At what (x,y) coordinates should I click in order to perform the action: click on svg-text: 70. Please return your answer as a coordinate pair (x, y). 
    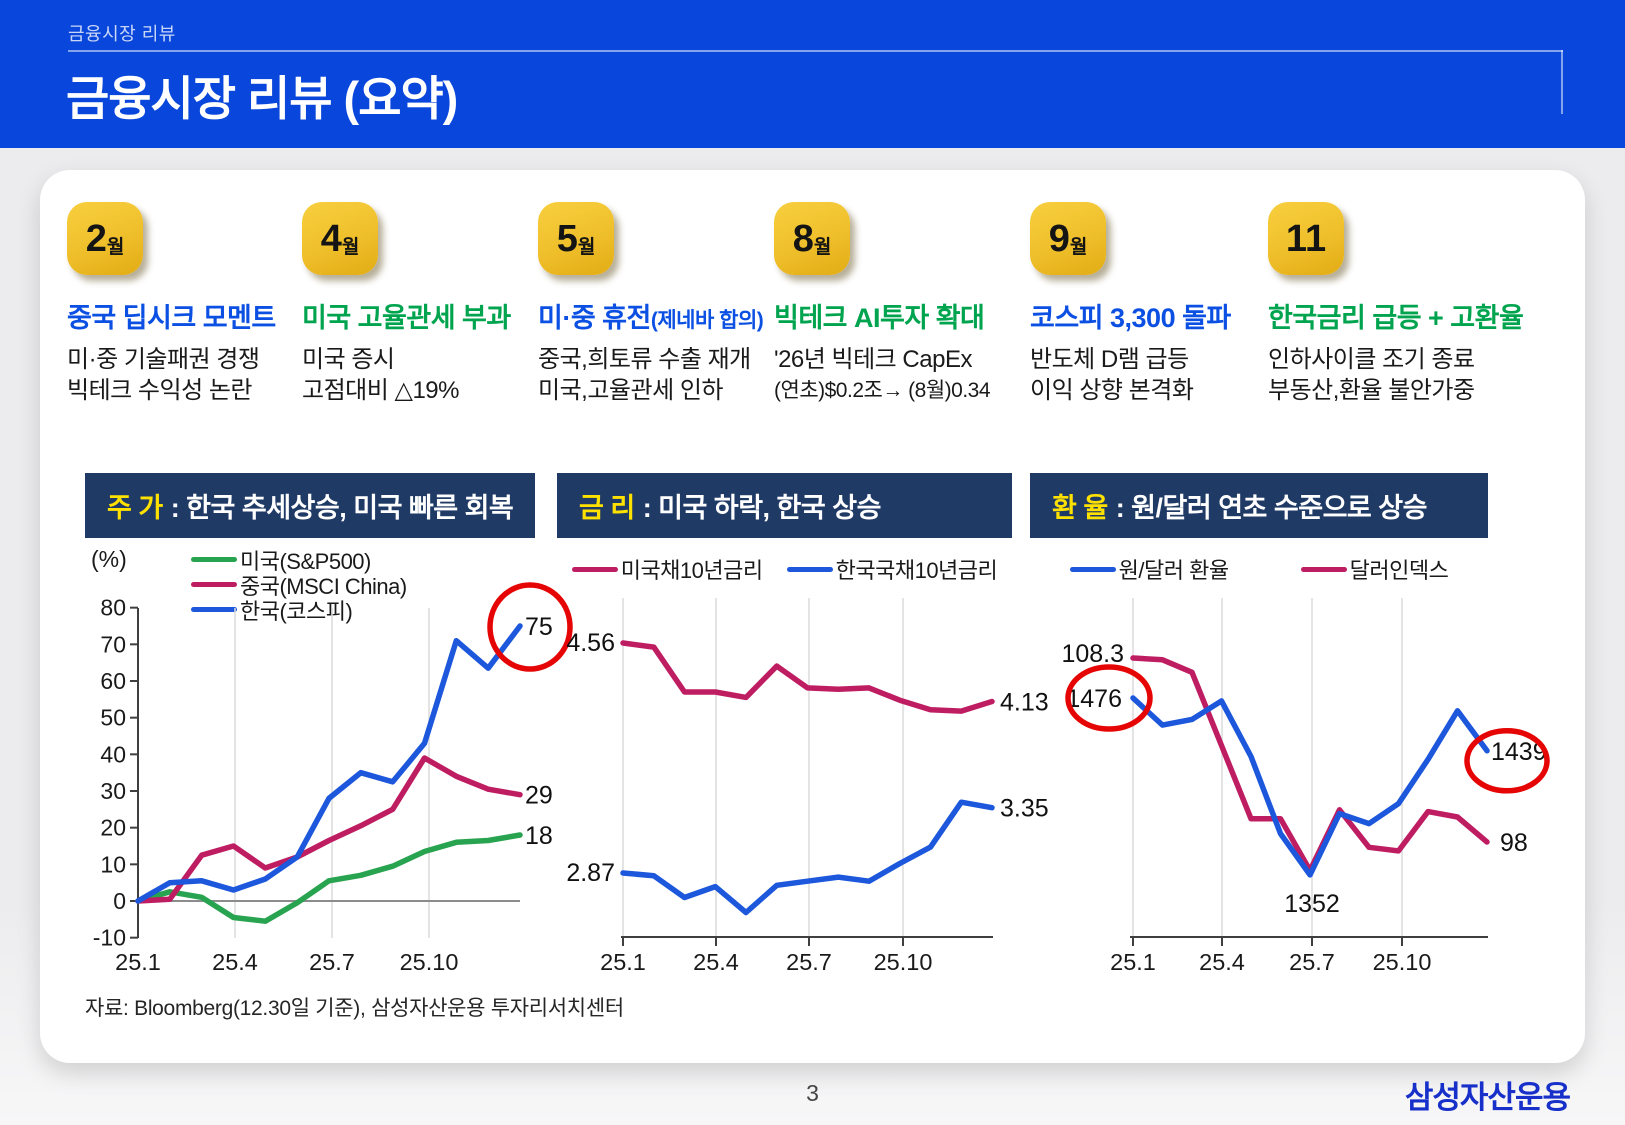
    Looking at the image, I should click on (113, 644).